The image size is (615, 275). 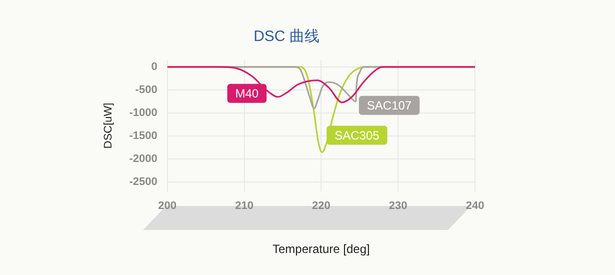 What do you see at coordinates (143, 113) in the screenshot?
I see `y-tick-label: -1000` at bounding box center [143, 113].